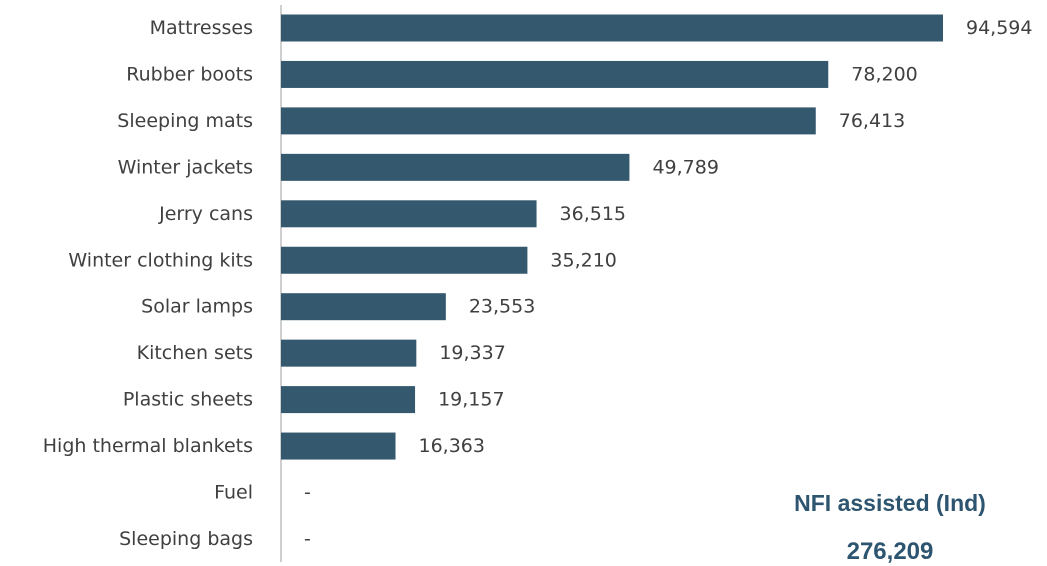 This screenshot has height=566, width=1047. What do you see at coordinates (583, 260) in the screenshot?
I see `value-label-winter-clothing-kits: 35,210` at bounding box center [583, 260].